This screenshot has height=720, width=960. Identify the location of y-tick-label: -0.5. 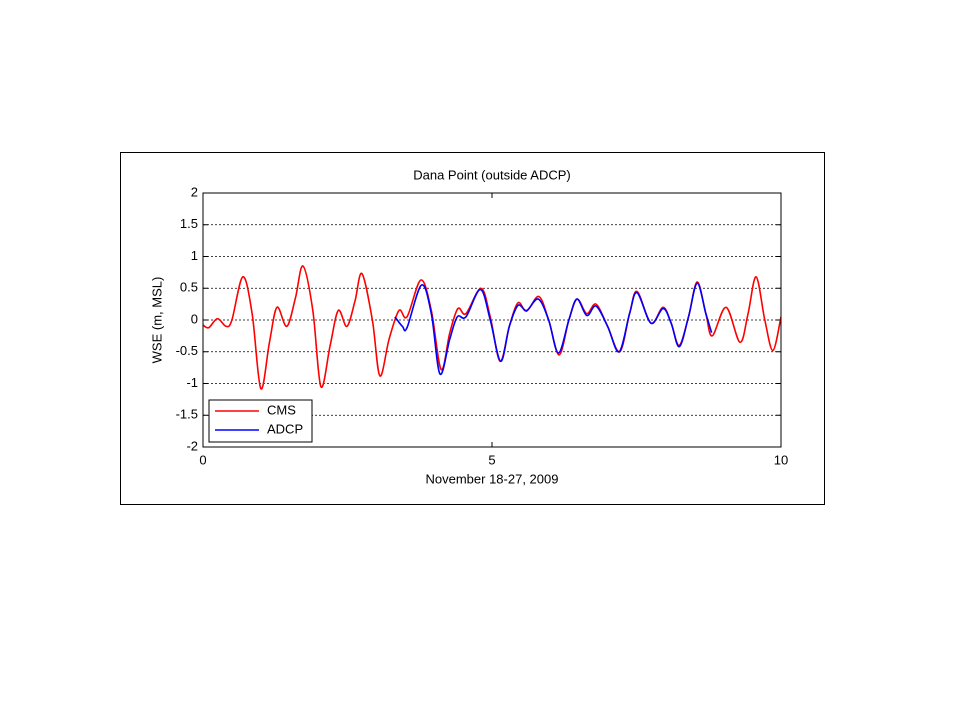
(187, 350).